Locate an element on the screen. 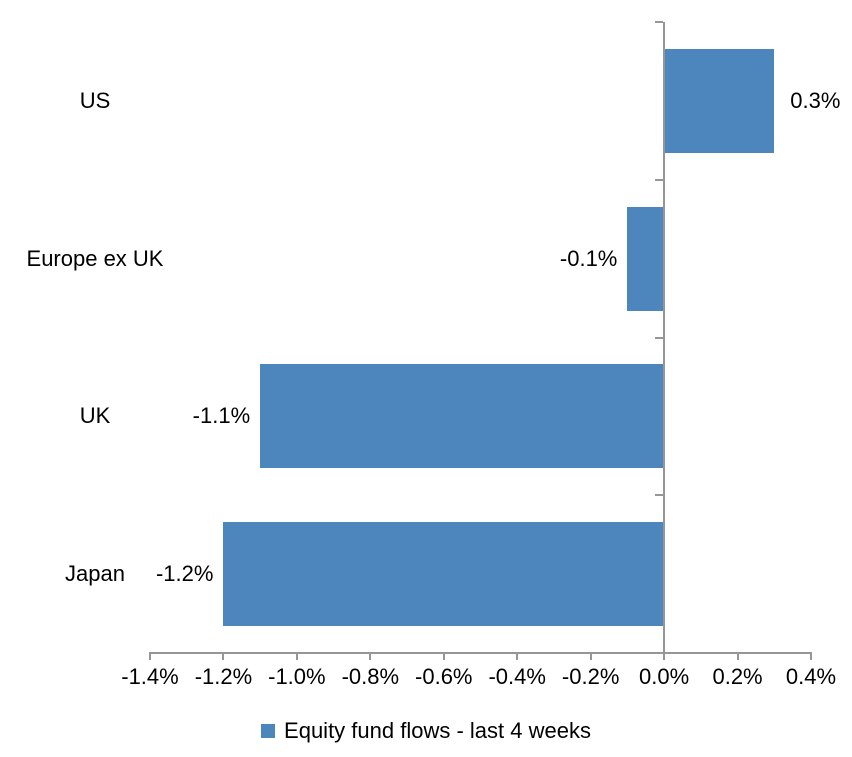  x-axis-line is located at coordinates (480, 653).